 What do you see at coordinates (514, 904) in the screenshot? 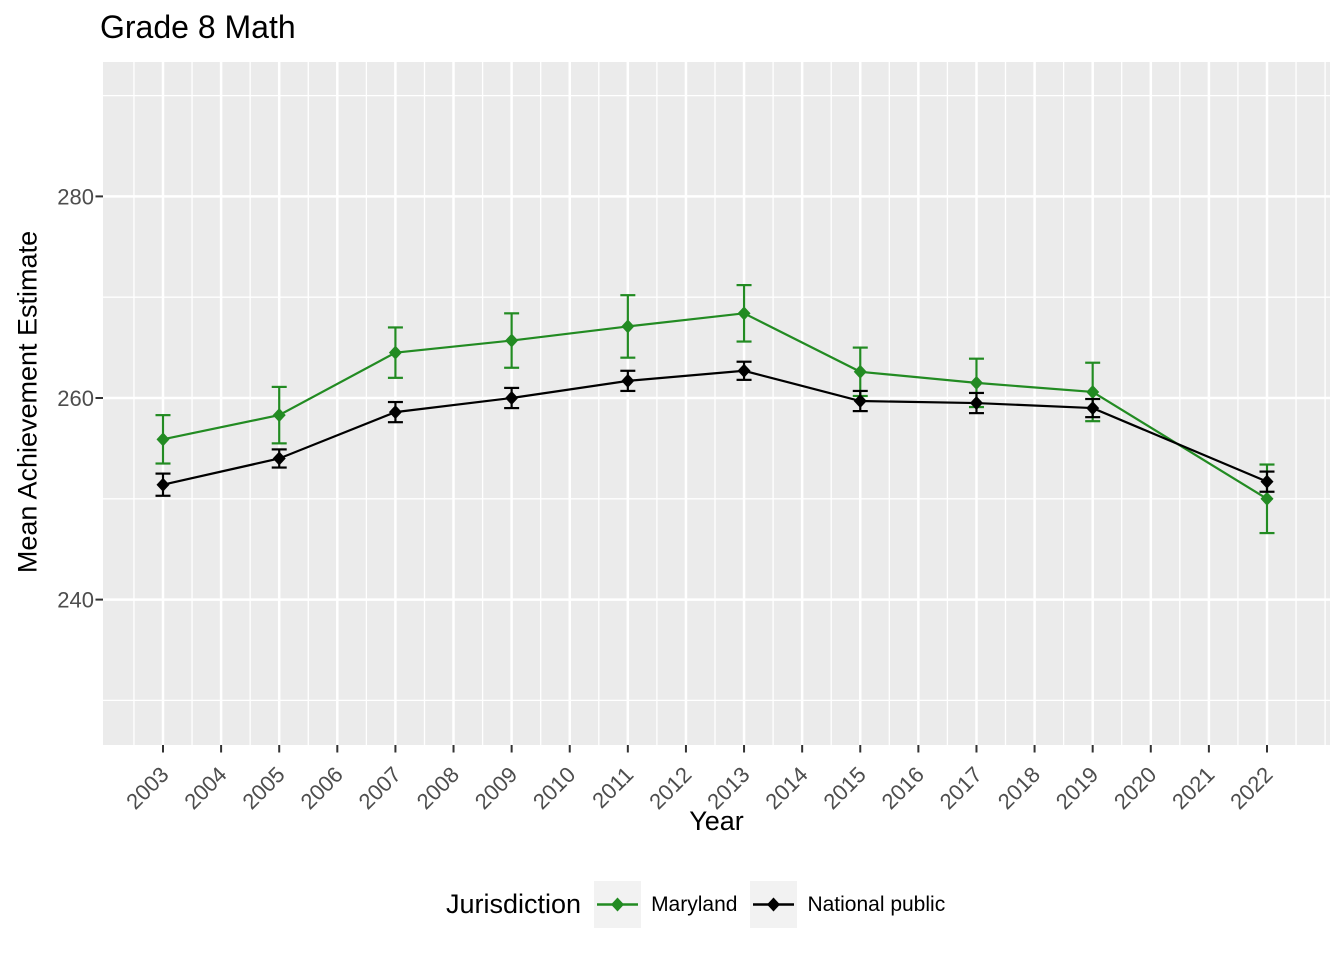
I see `legend-title: Jurisdiction` at bounding box center [514, 904].